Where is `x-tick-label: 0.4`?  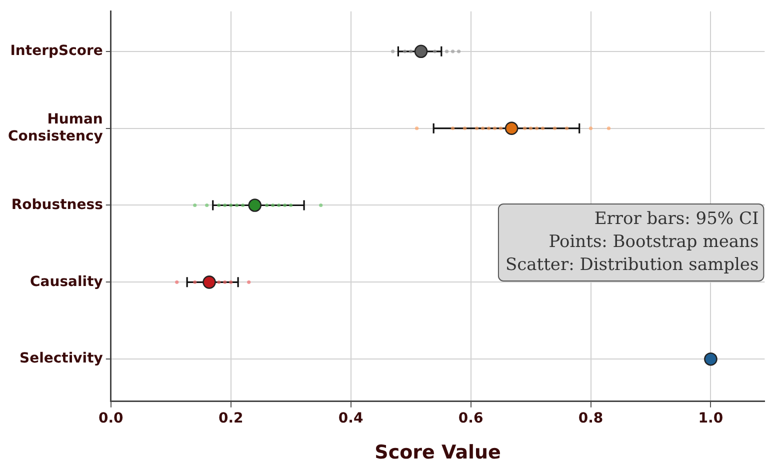 x-tick-label: 0.4 is located at coordinates (351, 418).